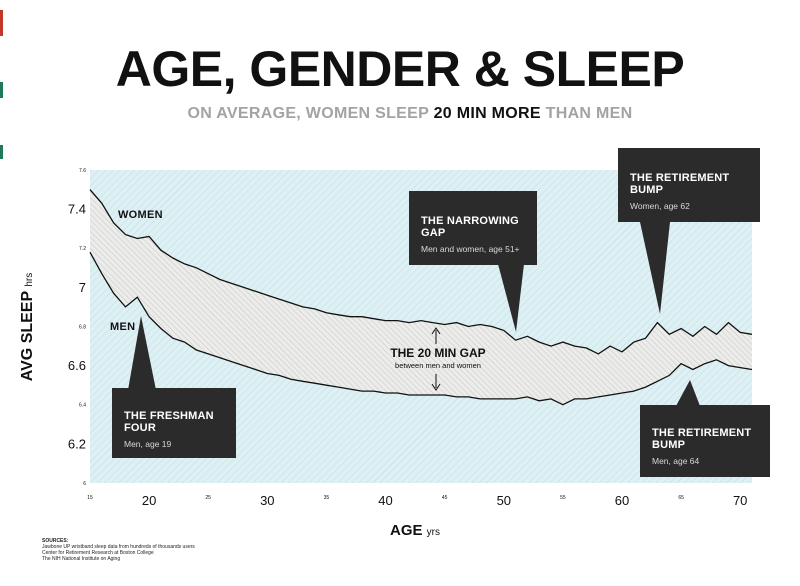  What do you see at coordinates (433, 532) in the screenshot?
I see `x-axis-unit: yrs` at bounding box center [433, 532].